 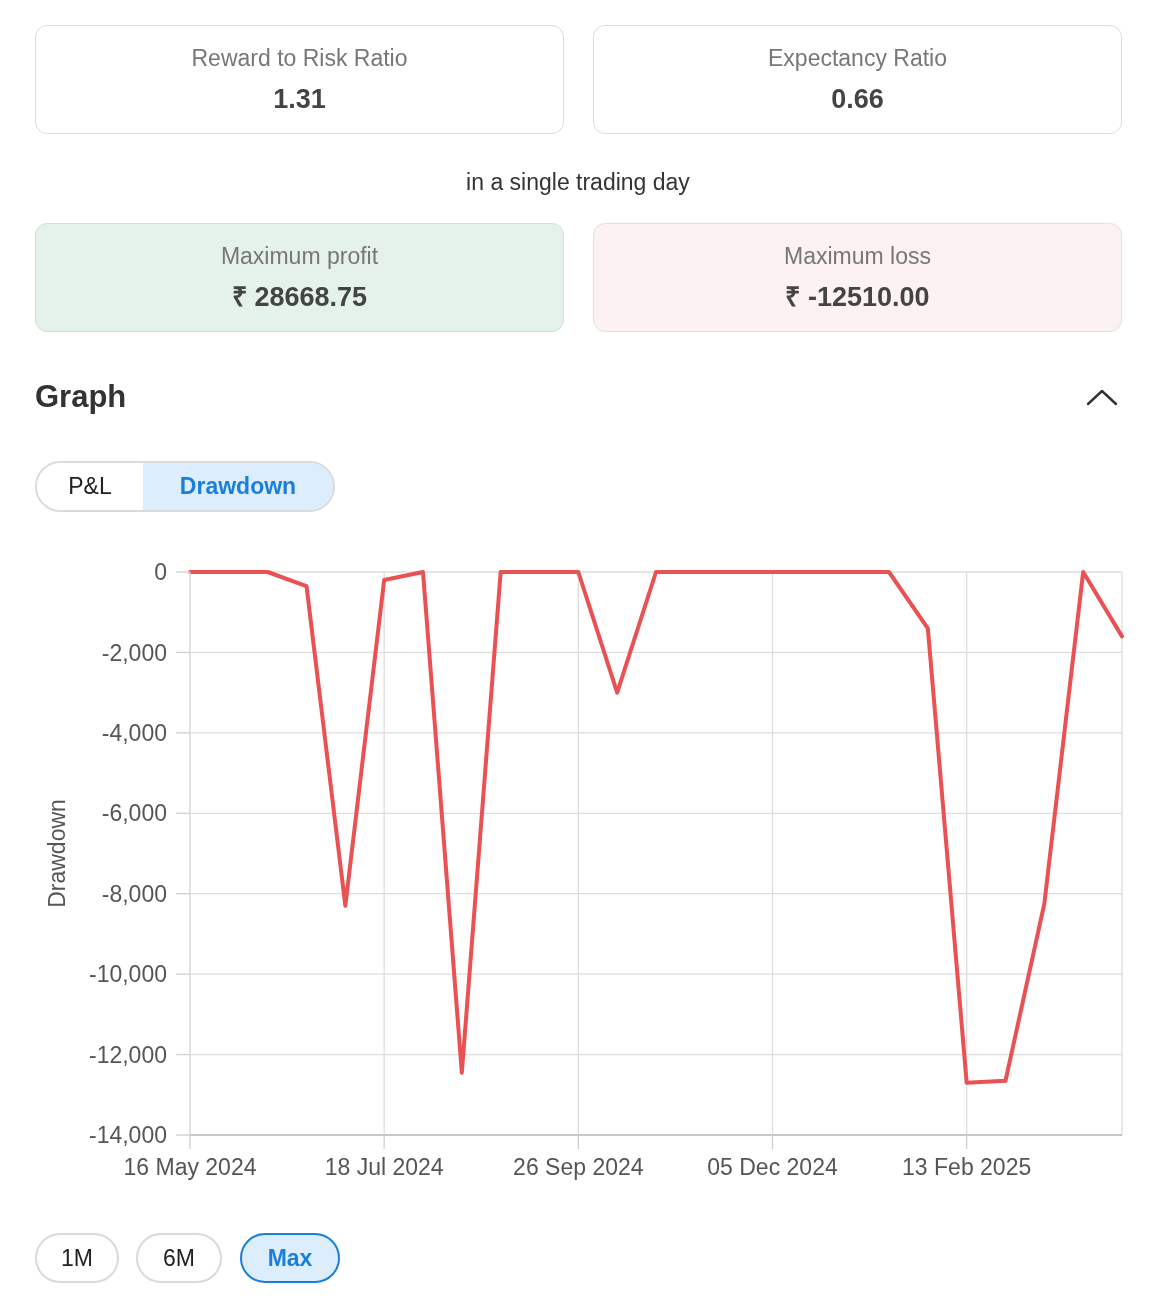 What do you see at coordinates (384, 1167) in the screenshot?
I see `x-tick-label: 18 Jul 2024` at bounding box center [384, 1167].